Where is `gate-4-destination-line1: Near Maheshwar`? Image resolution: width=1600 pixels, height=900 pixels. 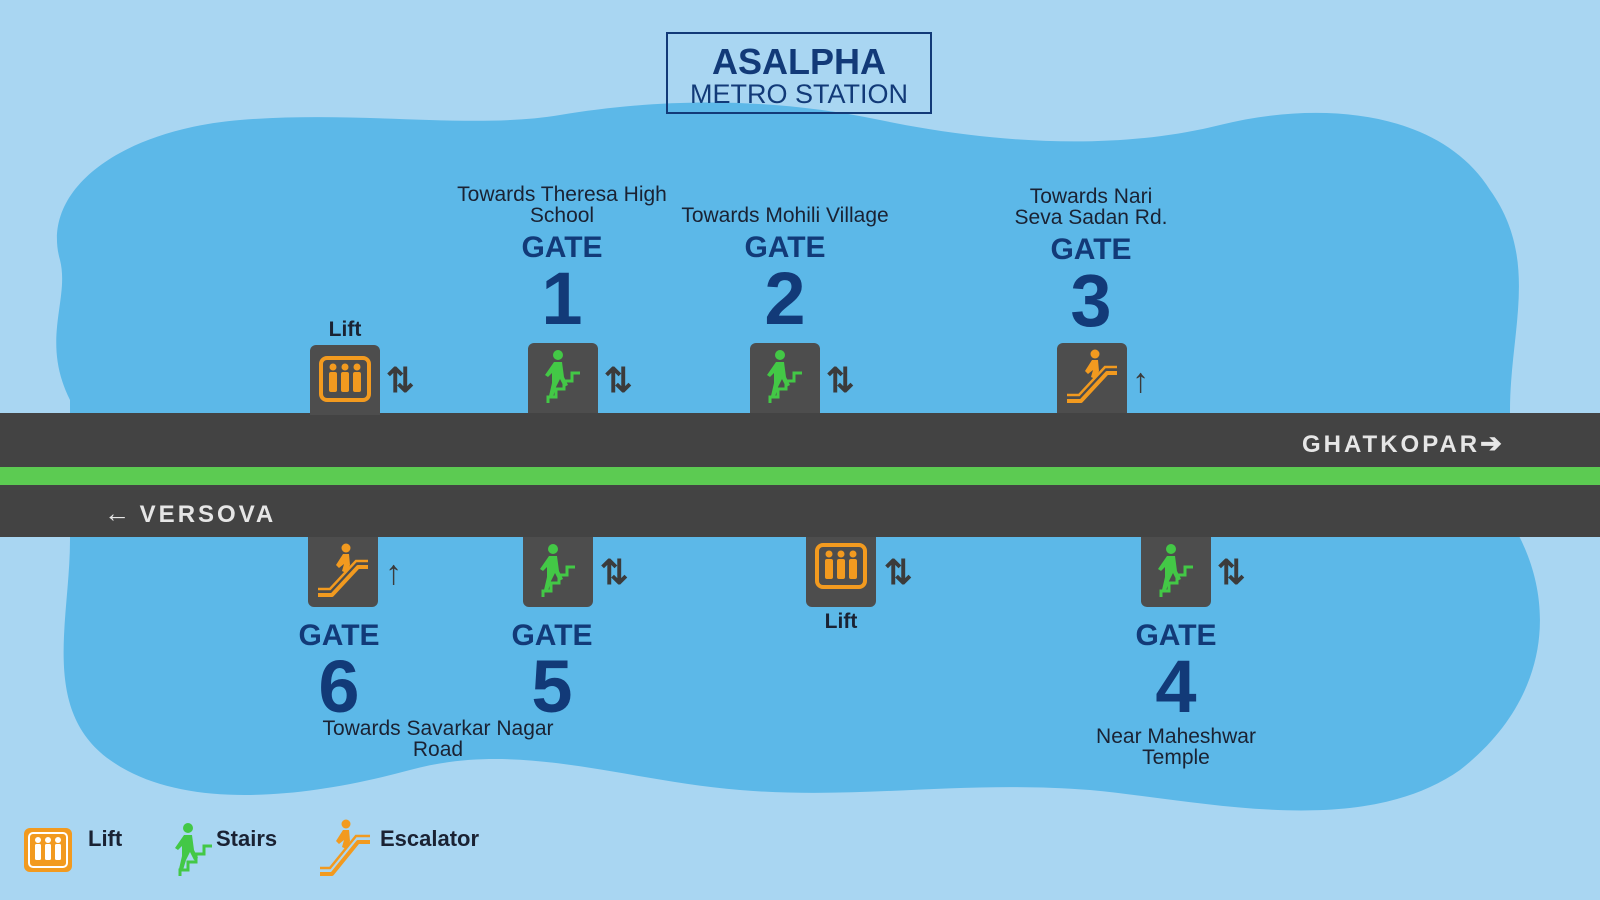
gate-4-destination-line1: Near Maheshwar is located at coordinates (1176, 736).